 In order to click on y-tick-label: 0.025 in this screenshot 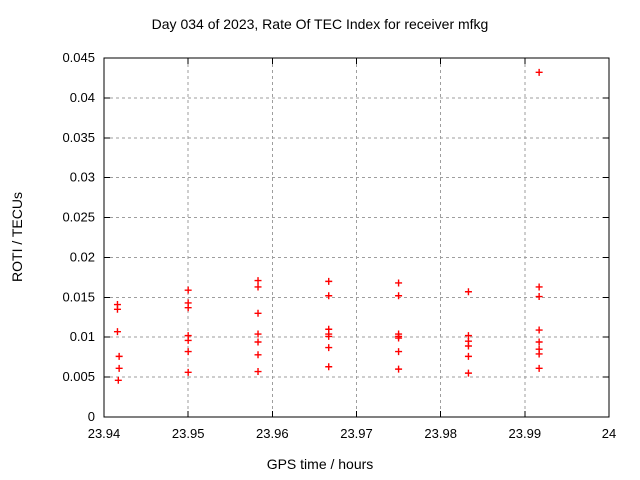, I will do `click(78, 217)`.